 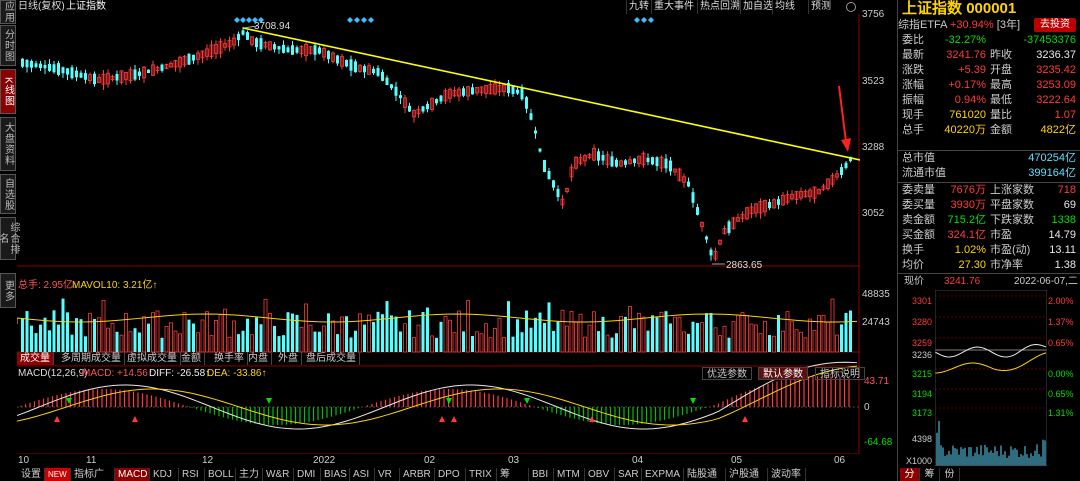 I want to click on volume-total-legend: 总手: 2.95亿↓, so click(x=48, y=285).